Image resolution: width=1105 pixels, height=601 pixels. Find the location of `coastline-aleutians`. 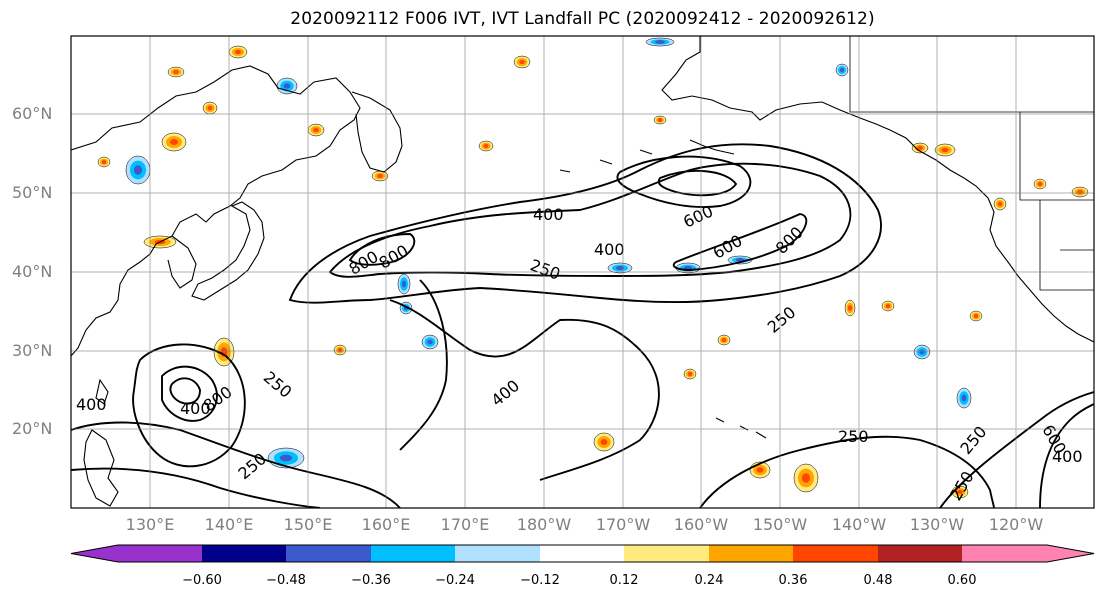

coastline-aleutians is located at coordinates (647, 156).